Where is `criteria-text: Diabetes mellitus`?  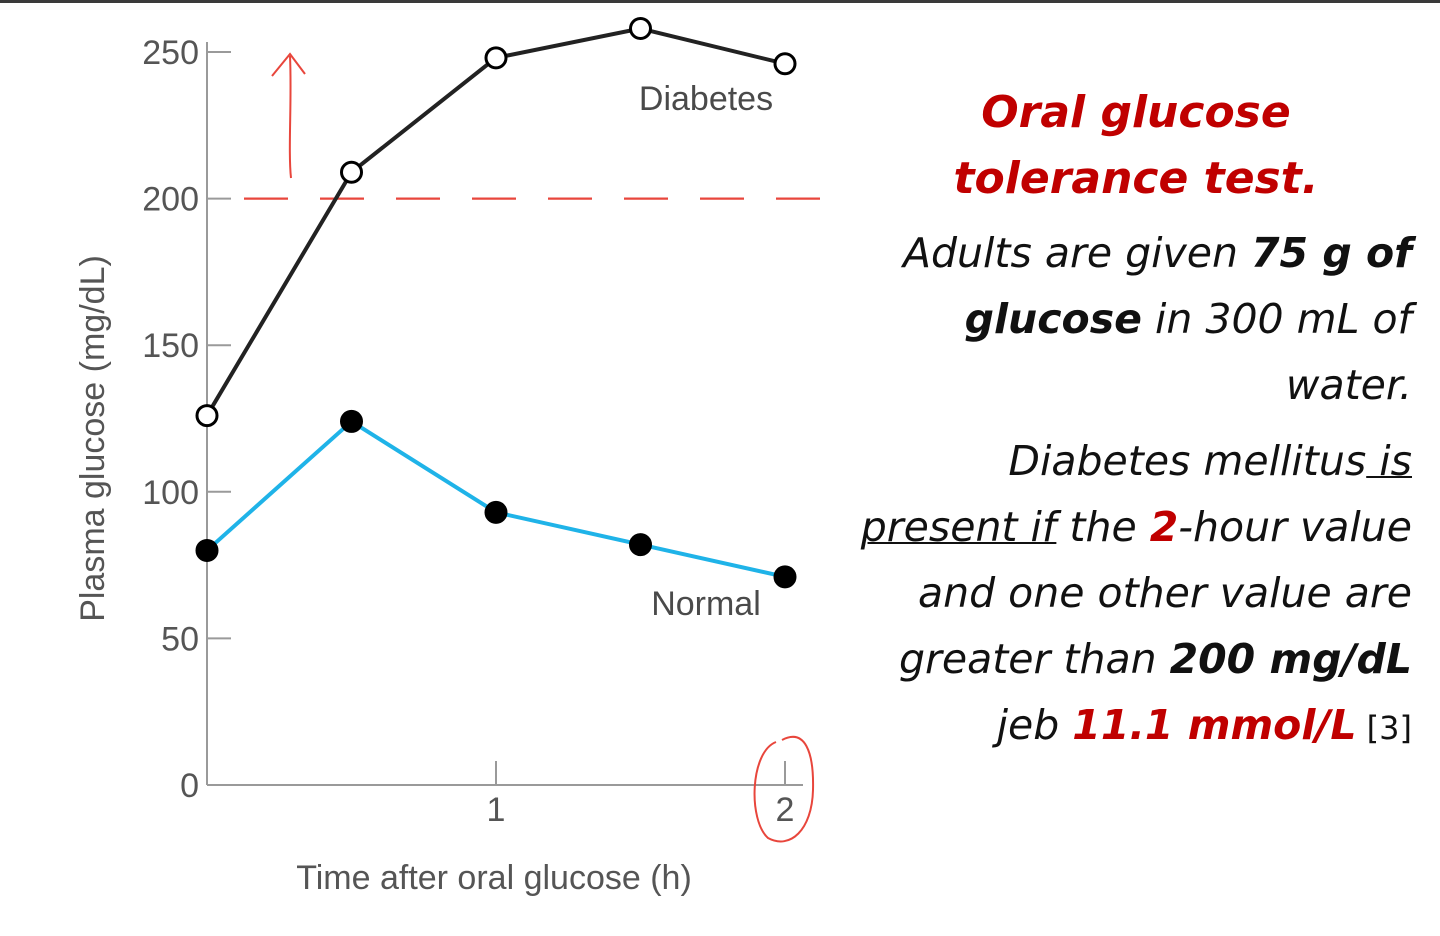 criteria-text: Diabetes mellitus is located at coordinates (1187, 461).